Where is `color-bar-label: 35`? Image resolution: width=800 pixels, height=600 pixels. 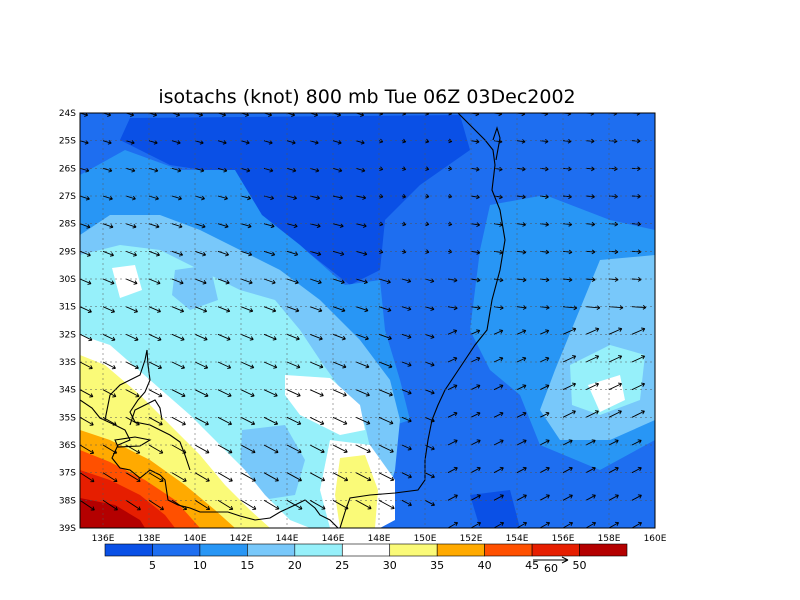 color-bar-label: 35 is located at coordinates (437, 565).